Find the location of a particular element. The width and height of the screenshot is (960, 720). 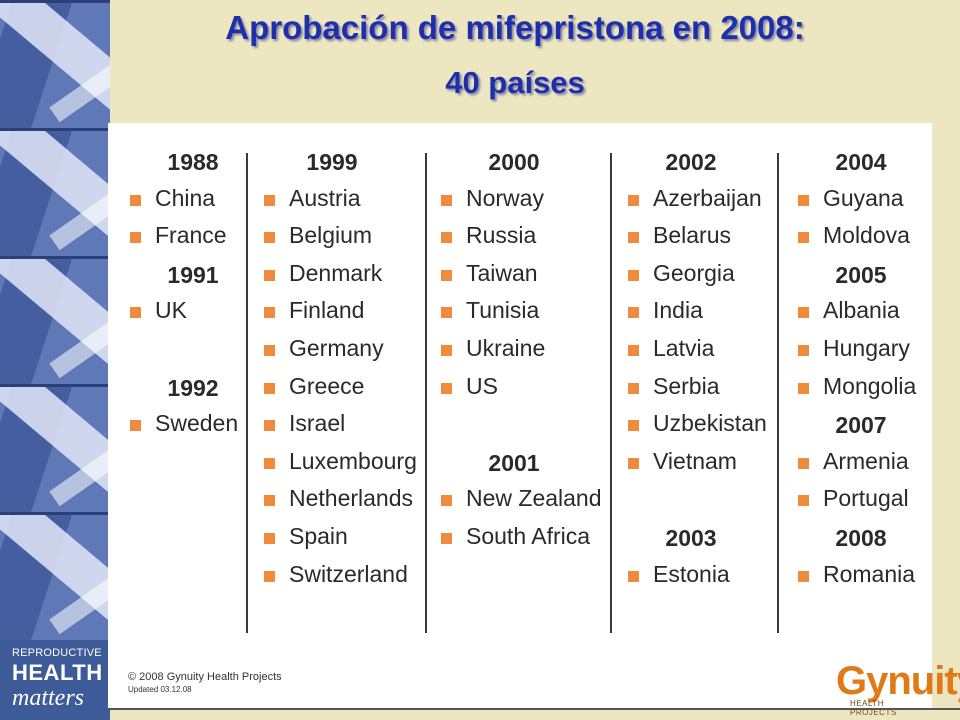

country-item: Latvia is located at coordinates (684, 348).